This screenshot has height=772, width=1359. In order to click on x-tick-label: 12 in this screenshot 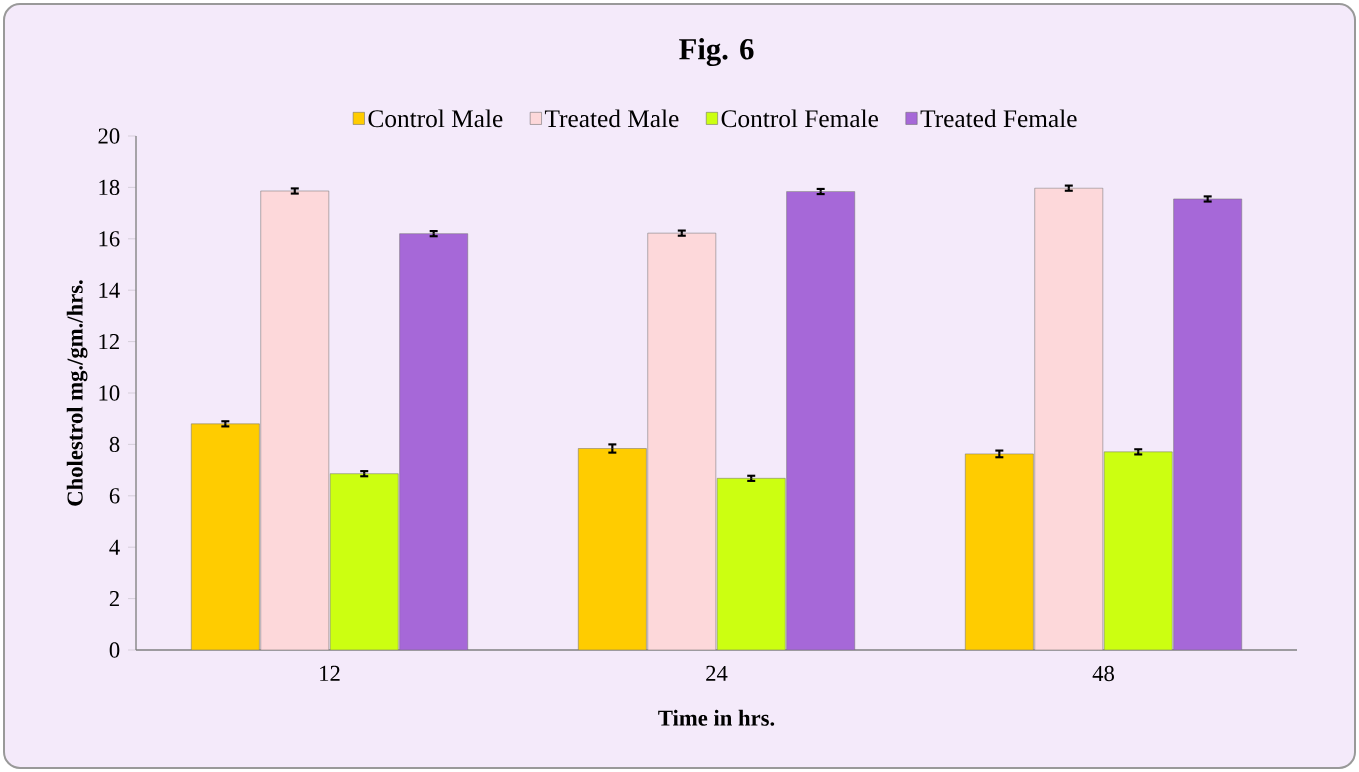, I will do `click(330, 673)`.